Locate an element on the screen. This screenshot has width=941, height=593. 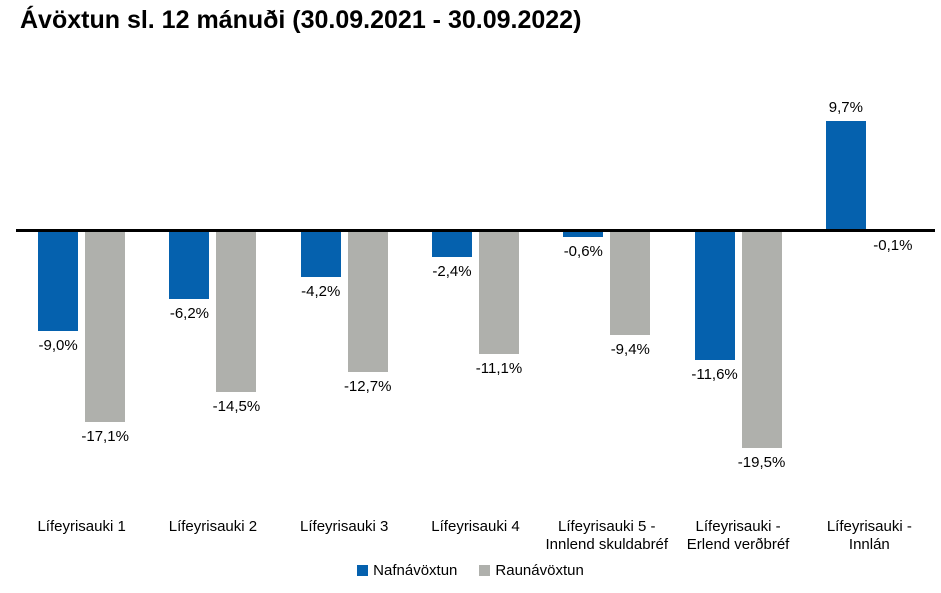
legend-swatch-raunavoxtun is located at coordinates (485, 570).